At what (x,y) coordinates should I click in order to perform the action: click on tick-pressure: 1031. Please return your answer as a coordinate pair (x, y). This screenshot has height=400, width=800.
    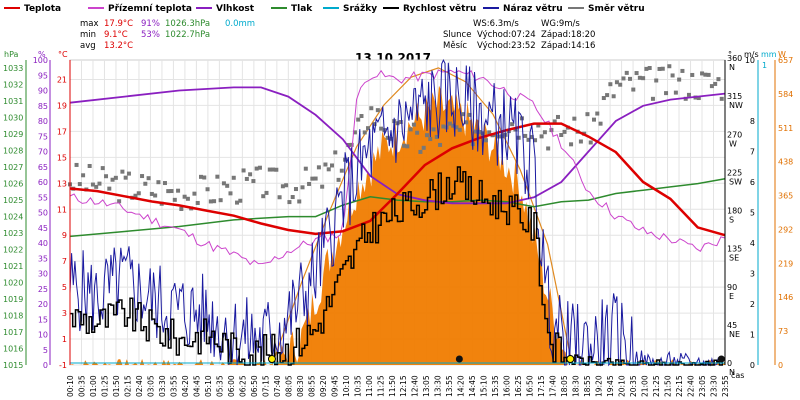
    Looking at the image, I should click on (13, 101).